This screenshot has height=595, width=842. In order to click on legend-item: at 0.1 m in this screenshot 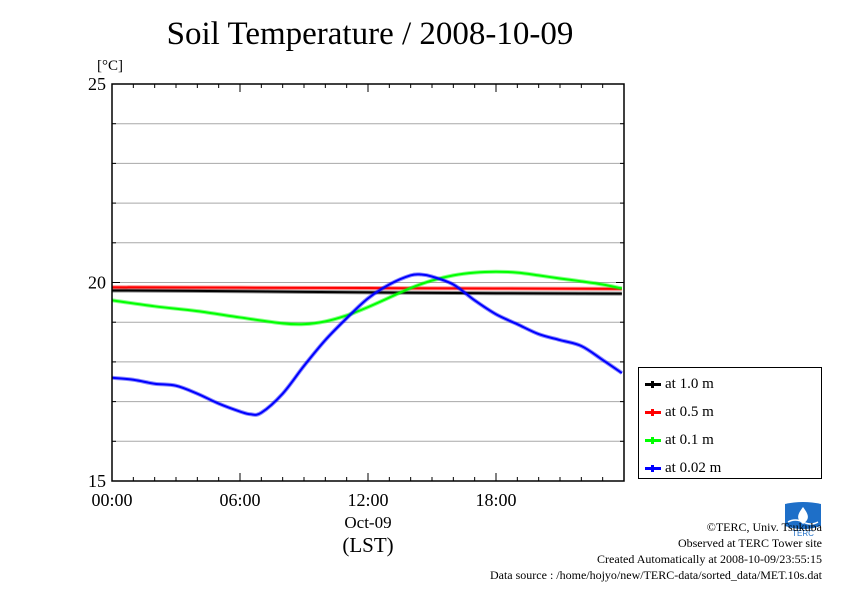, I will do `click(679, 440)`.